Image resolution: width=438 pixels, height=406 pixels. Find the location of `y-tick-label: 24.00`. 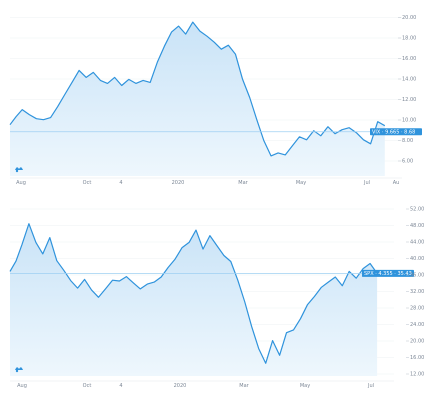

y-tick-label: 24.00 is located at coordinates (417, 325).